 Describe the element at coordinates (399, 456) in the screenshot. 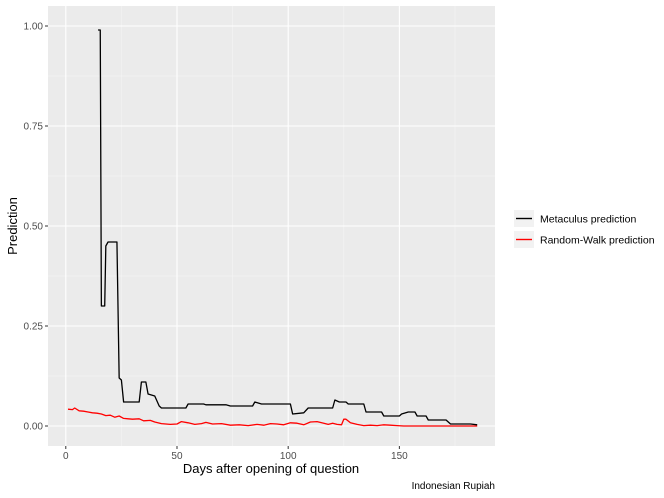

I see `x-tick-label: 150` at that location.